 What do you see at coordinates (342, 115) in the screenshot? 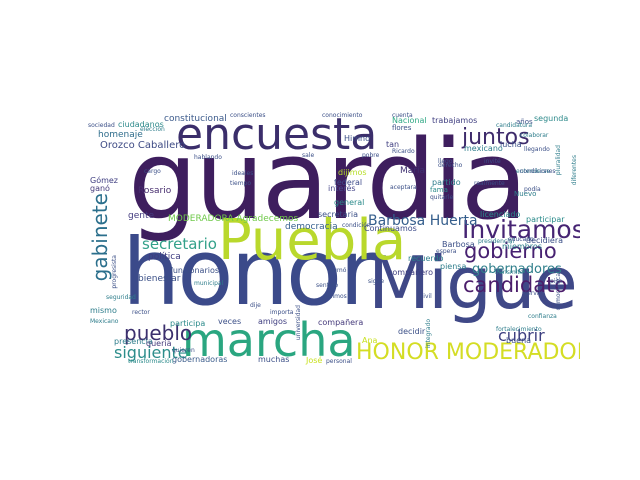
I see `word-conocimiento: conocimiento` at bounding box center [342, 115].